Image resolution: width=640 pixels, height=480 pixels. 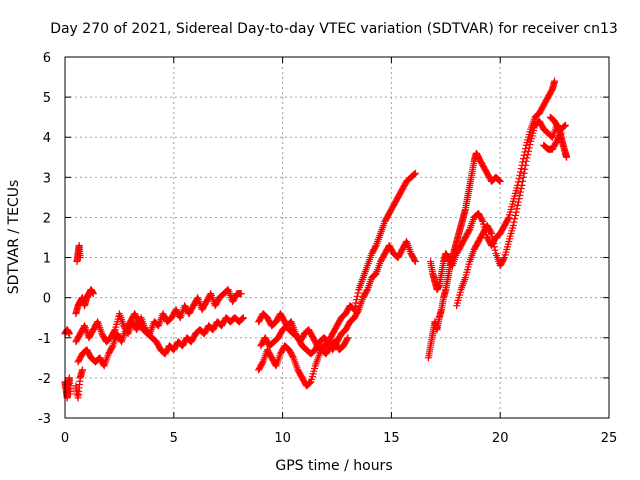 I want to click on x-axis-title: GPS time / hours, so click(x=333, y=466).